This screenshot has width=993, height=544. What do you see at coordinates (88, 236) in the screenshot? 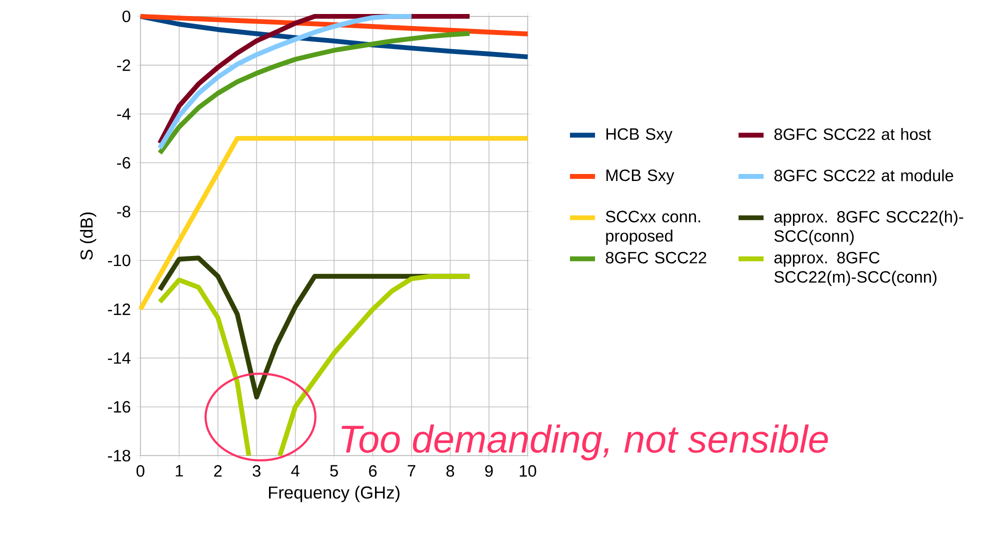
I see `y-axis-title: S (dB)` at bounding box center [88, 236].